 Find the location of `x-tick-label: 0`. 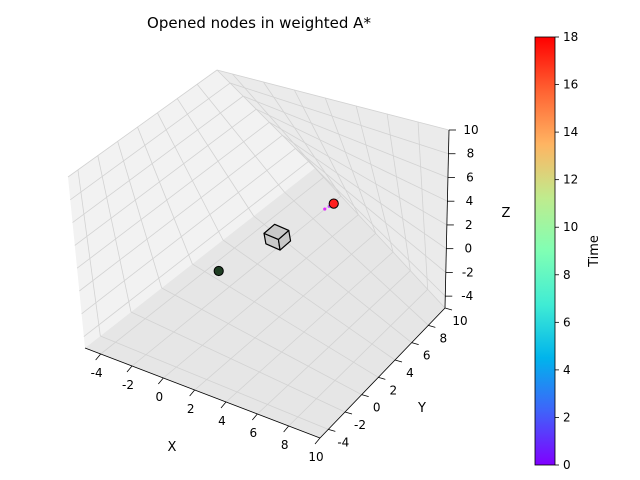

x-tick-label: 0 is located at coordinates (160, 397).